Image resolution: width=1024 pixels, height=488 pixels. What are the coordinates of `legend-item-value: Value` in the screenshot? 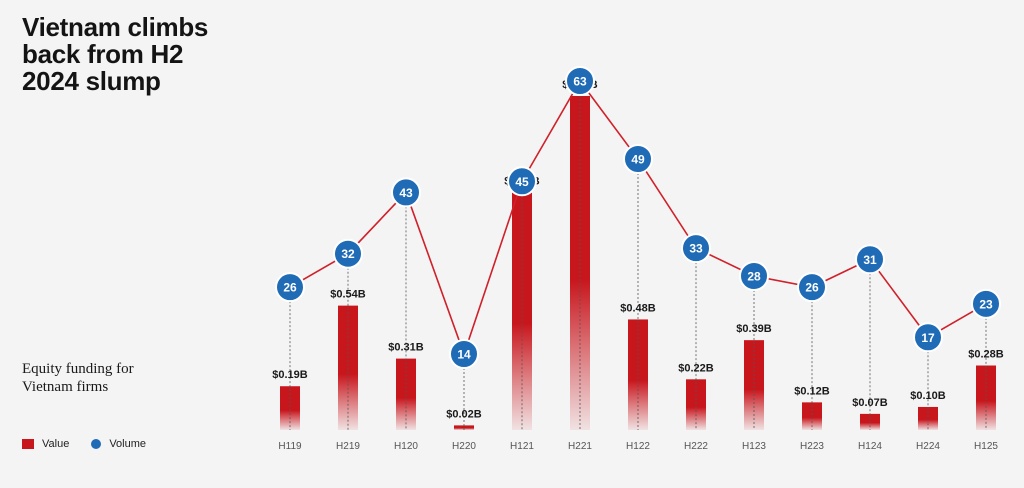 It's located at (45, 444).